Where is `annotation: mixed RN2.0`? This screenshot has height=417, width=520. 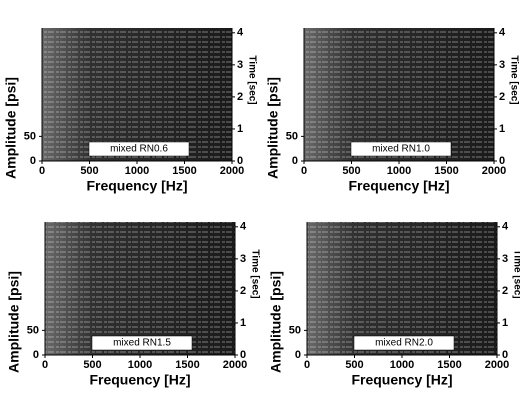 annotation: mixed RN2.0 is located at coordinates (404, 343).